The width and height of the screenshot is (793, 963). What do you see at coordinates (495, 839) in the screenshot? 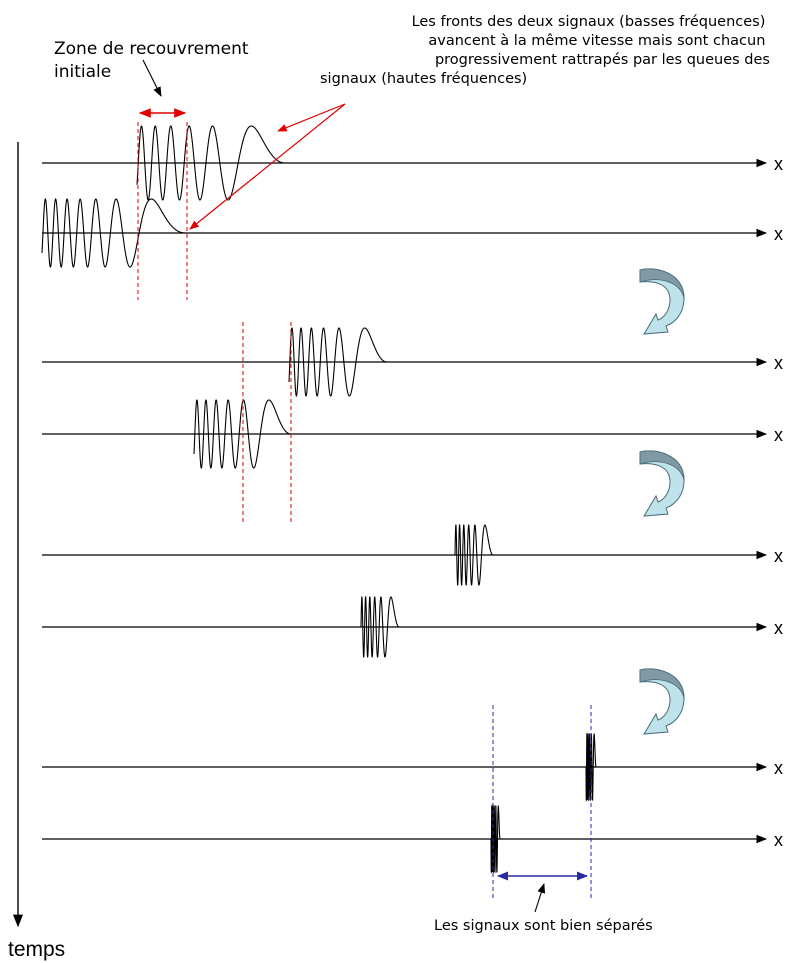
I see `signal-packet-lower-final` at bounding box center [495, 839].